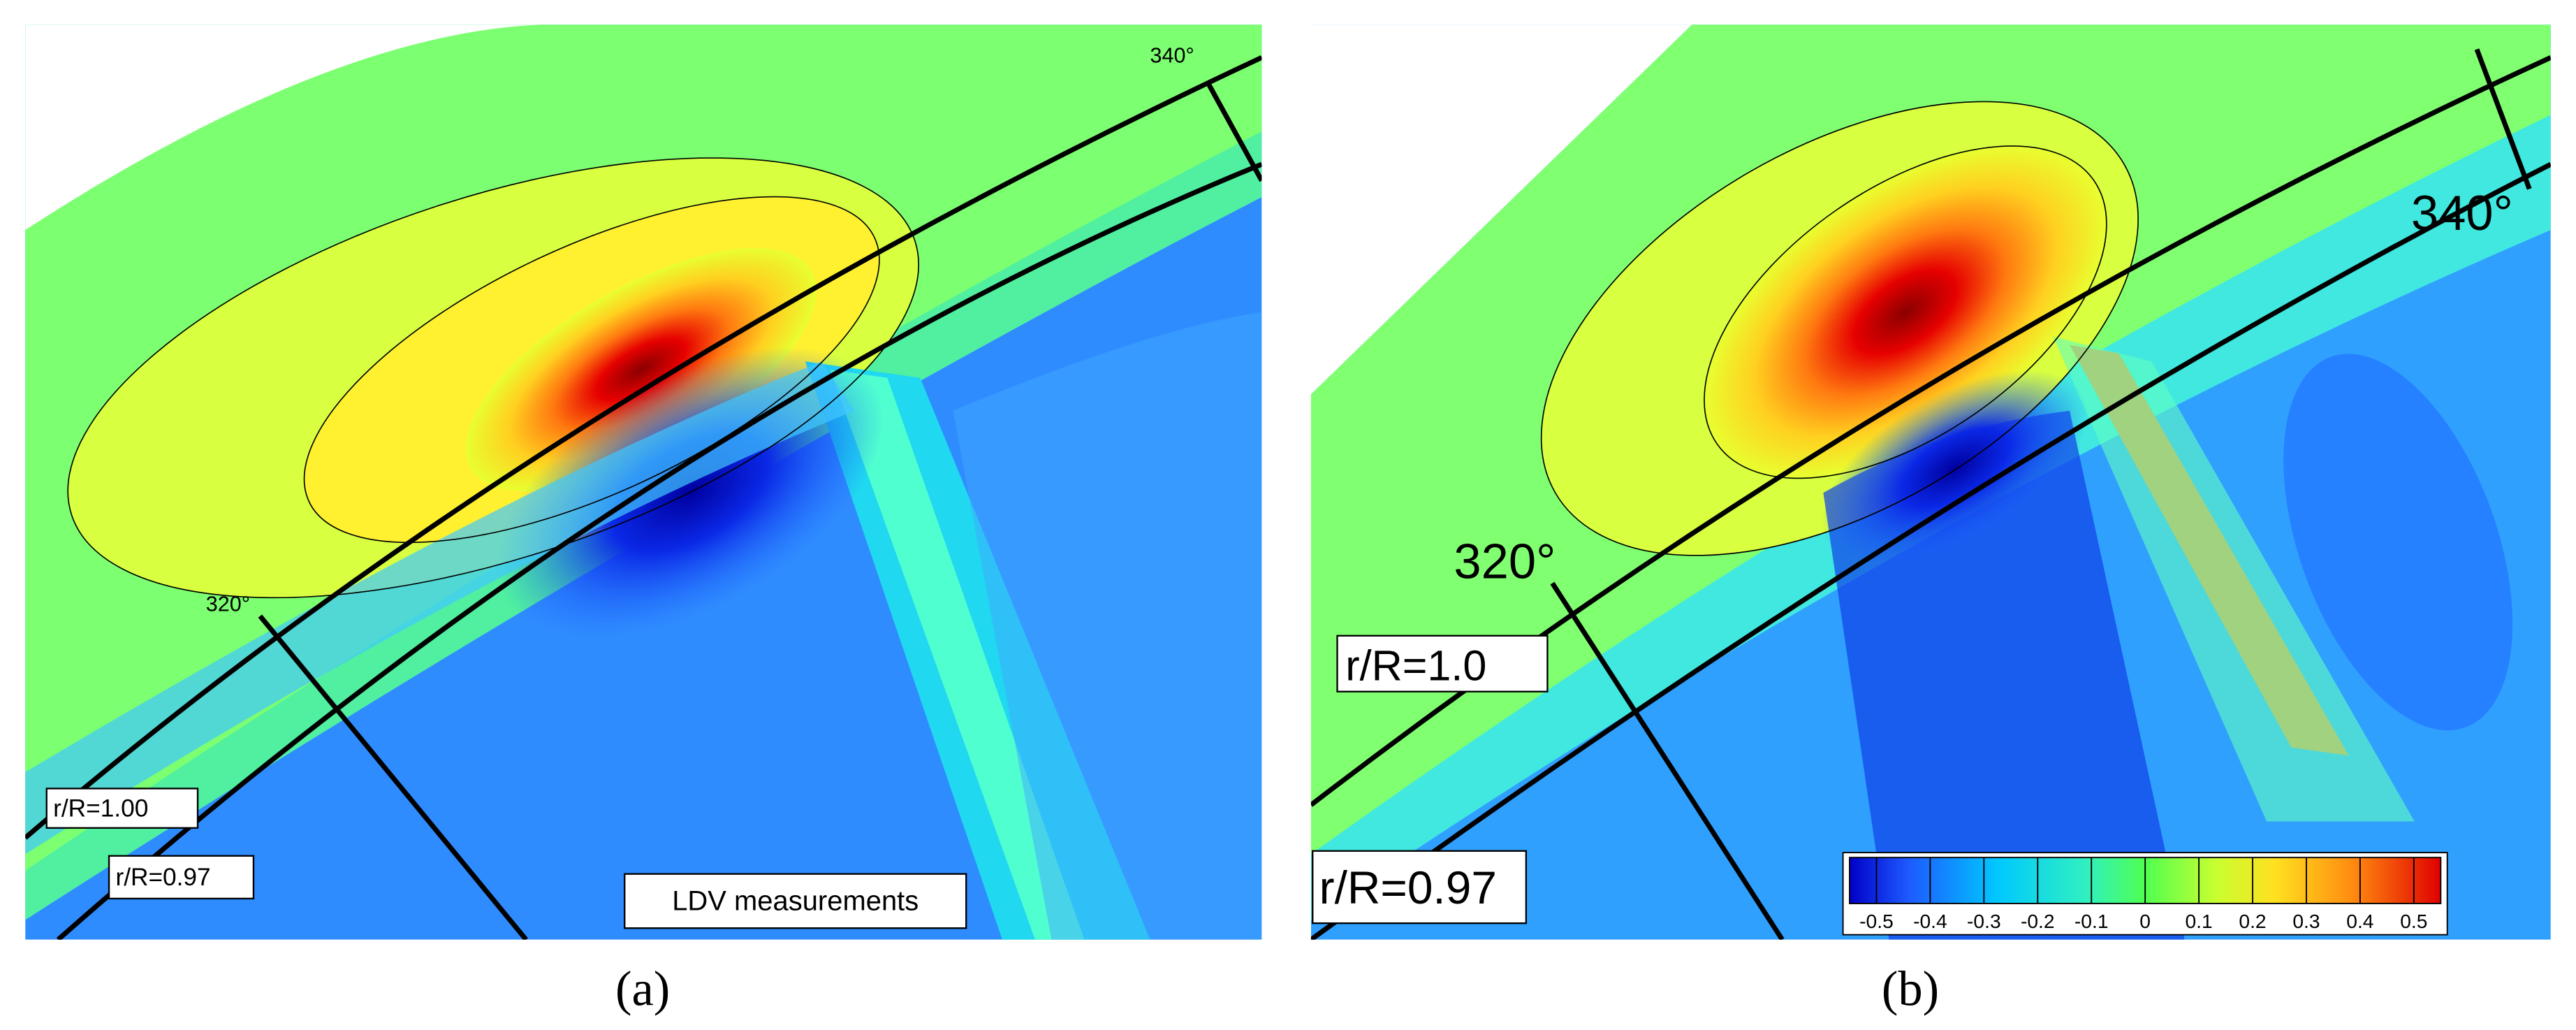 The width and height of the screenshot is (2576, 1030). What do you see at coordinates (2198, 921) in the screenshot?
I see `colorbar-tick-label: 0.1` at bounding box center [2198, 921].